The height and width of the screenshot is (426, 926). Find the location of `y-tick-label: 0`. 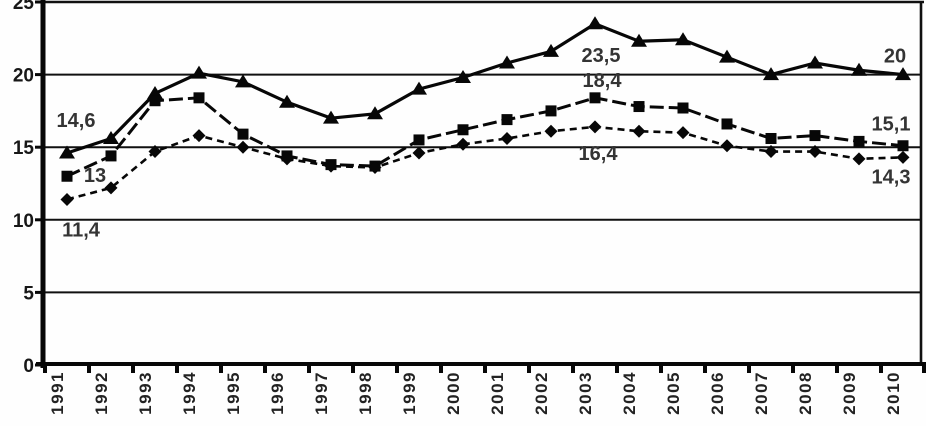

y-tick-label: 0 is located at coordinates (28, 366).